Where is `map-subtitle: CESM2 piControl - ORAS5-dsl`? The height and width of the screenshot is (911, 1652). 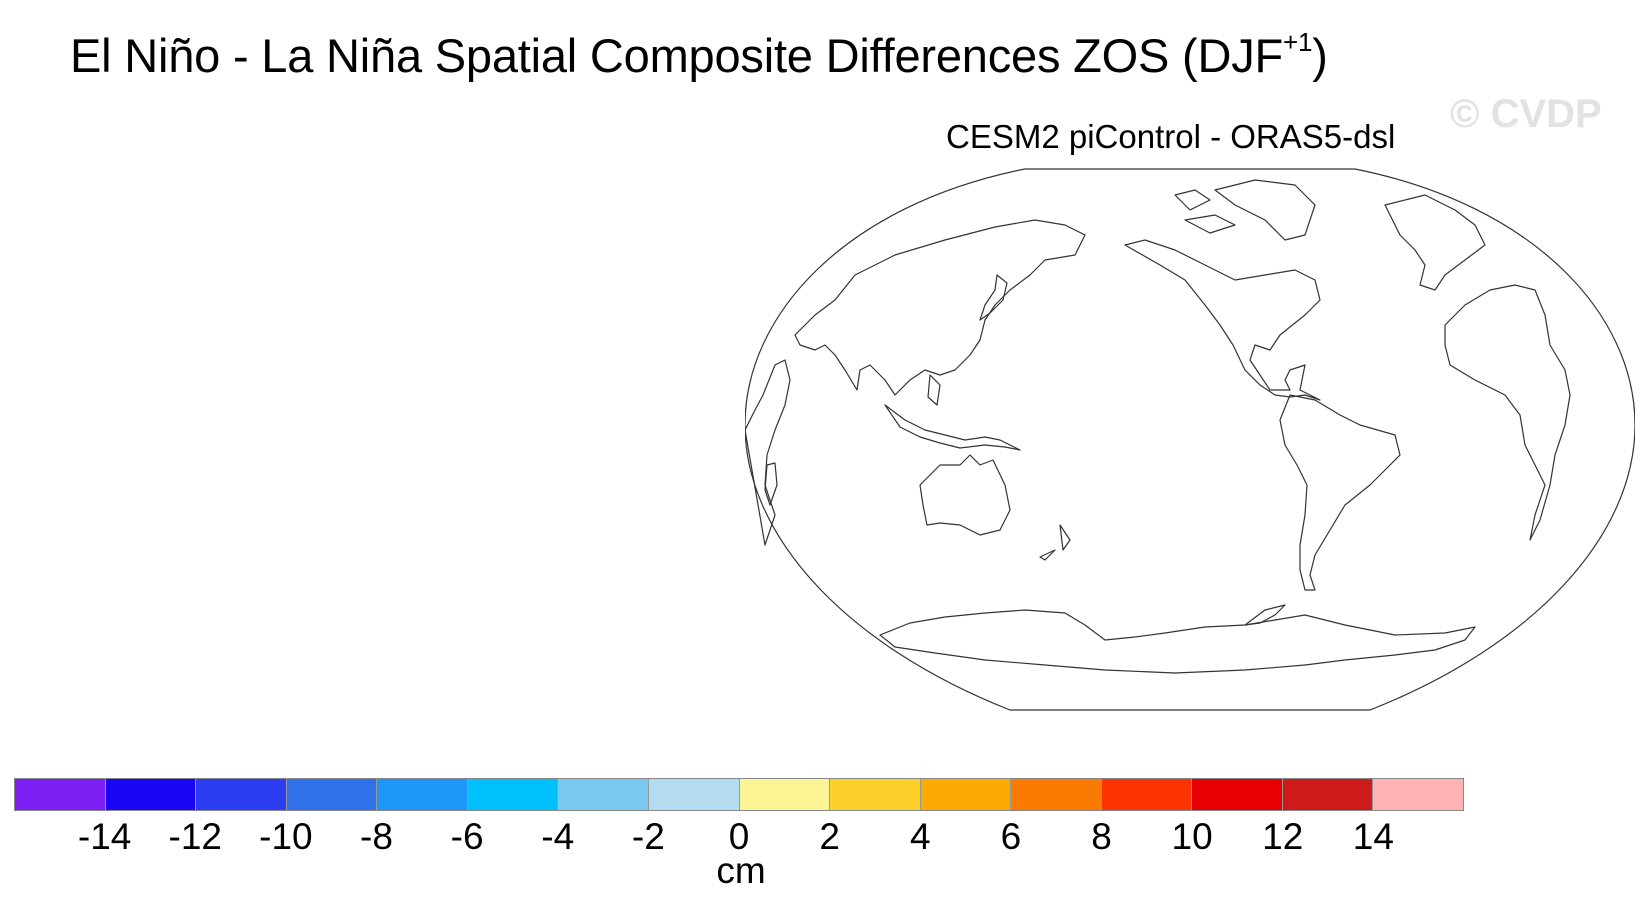
map-subtitle: CESM2 piControl - ORAS5-dsl is located at coordinates (1171, 136).